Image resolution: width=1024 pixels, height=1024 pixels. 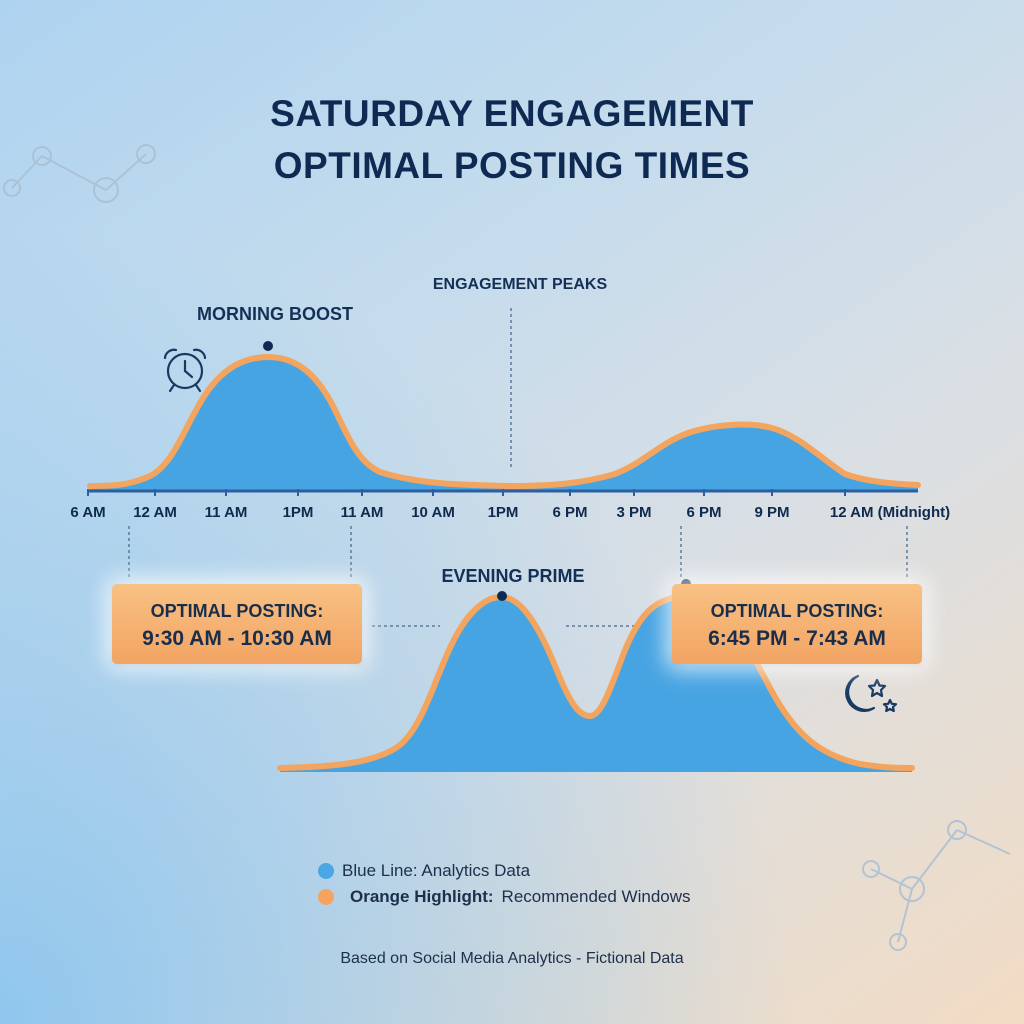 What do you see at coordinates (88, 512) in the screenshot?
I see `x-tick-label: 6 AM` at bounding box center [88, 512].